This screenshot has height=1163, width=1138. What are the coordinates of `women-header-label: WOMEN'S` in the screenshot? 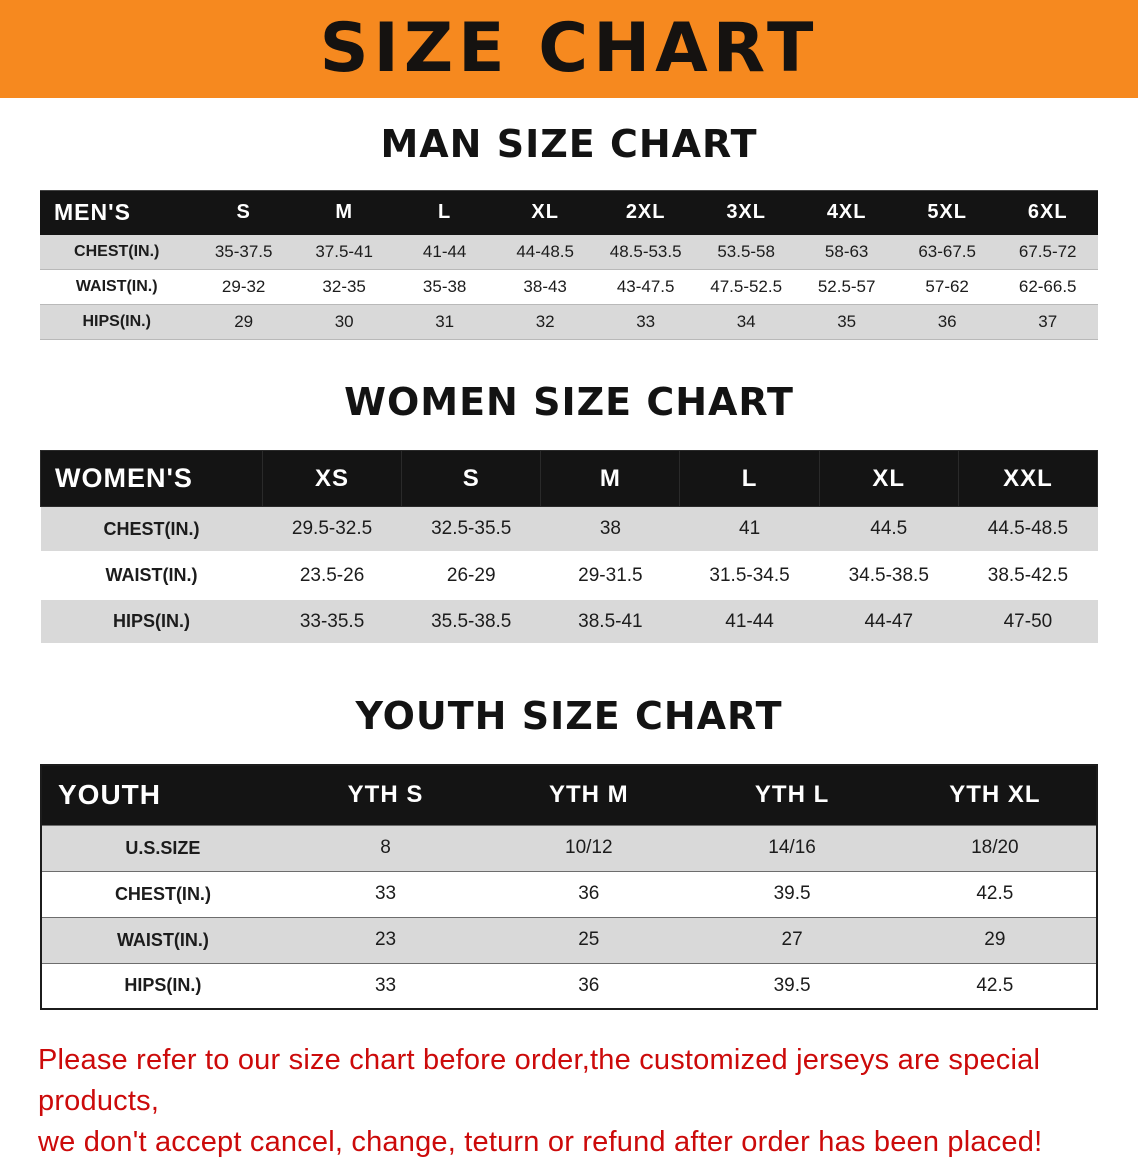 It's located at (151, 478).